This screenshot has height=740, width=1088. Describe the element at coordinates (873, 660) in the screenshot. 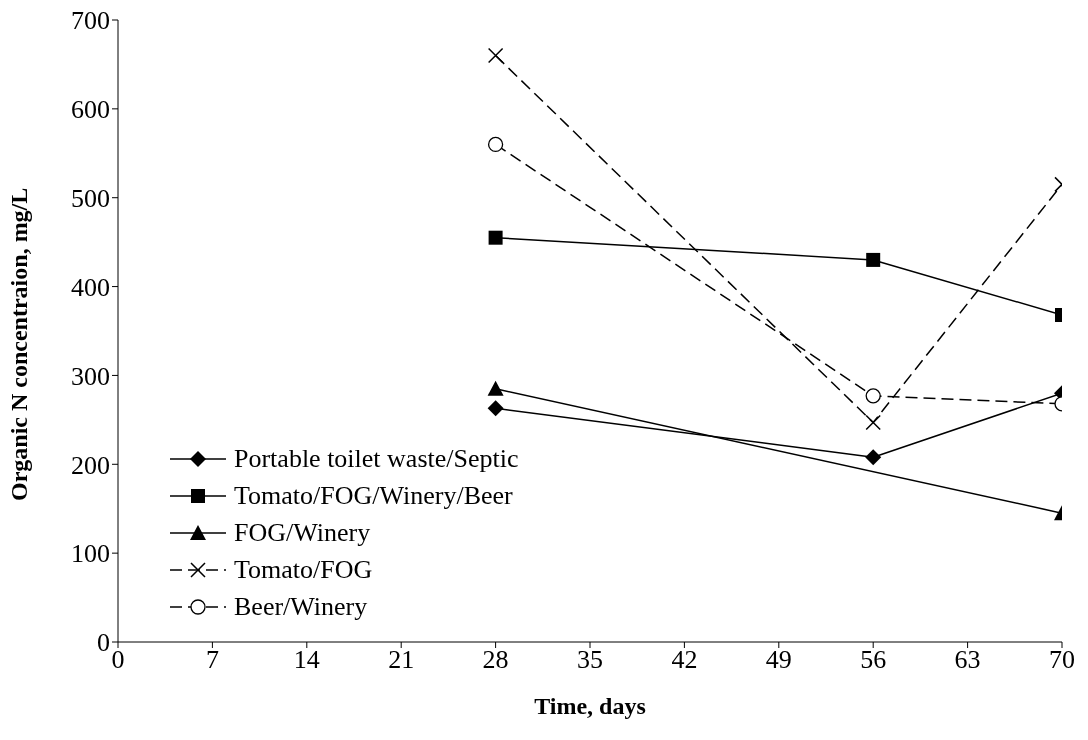

I see `x-tick-label: 56` at that location.